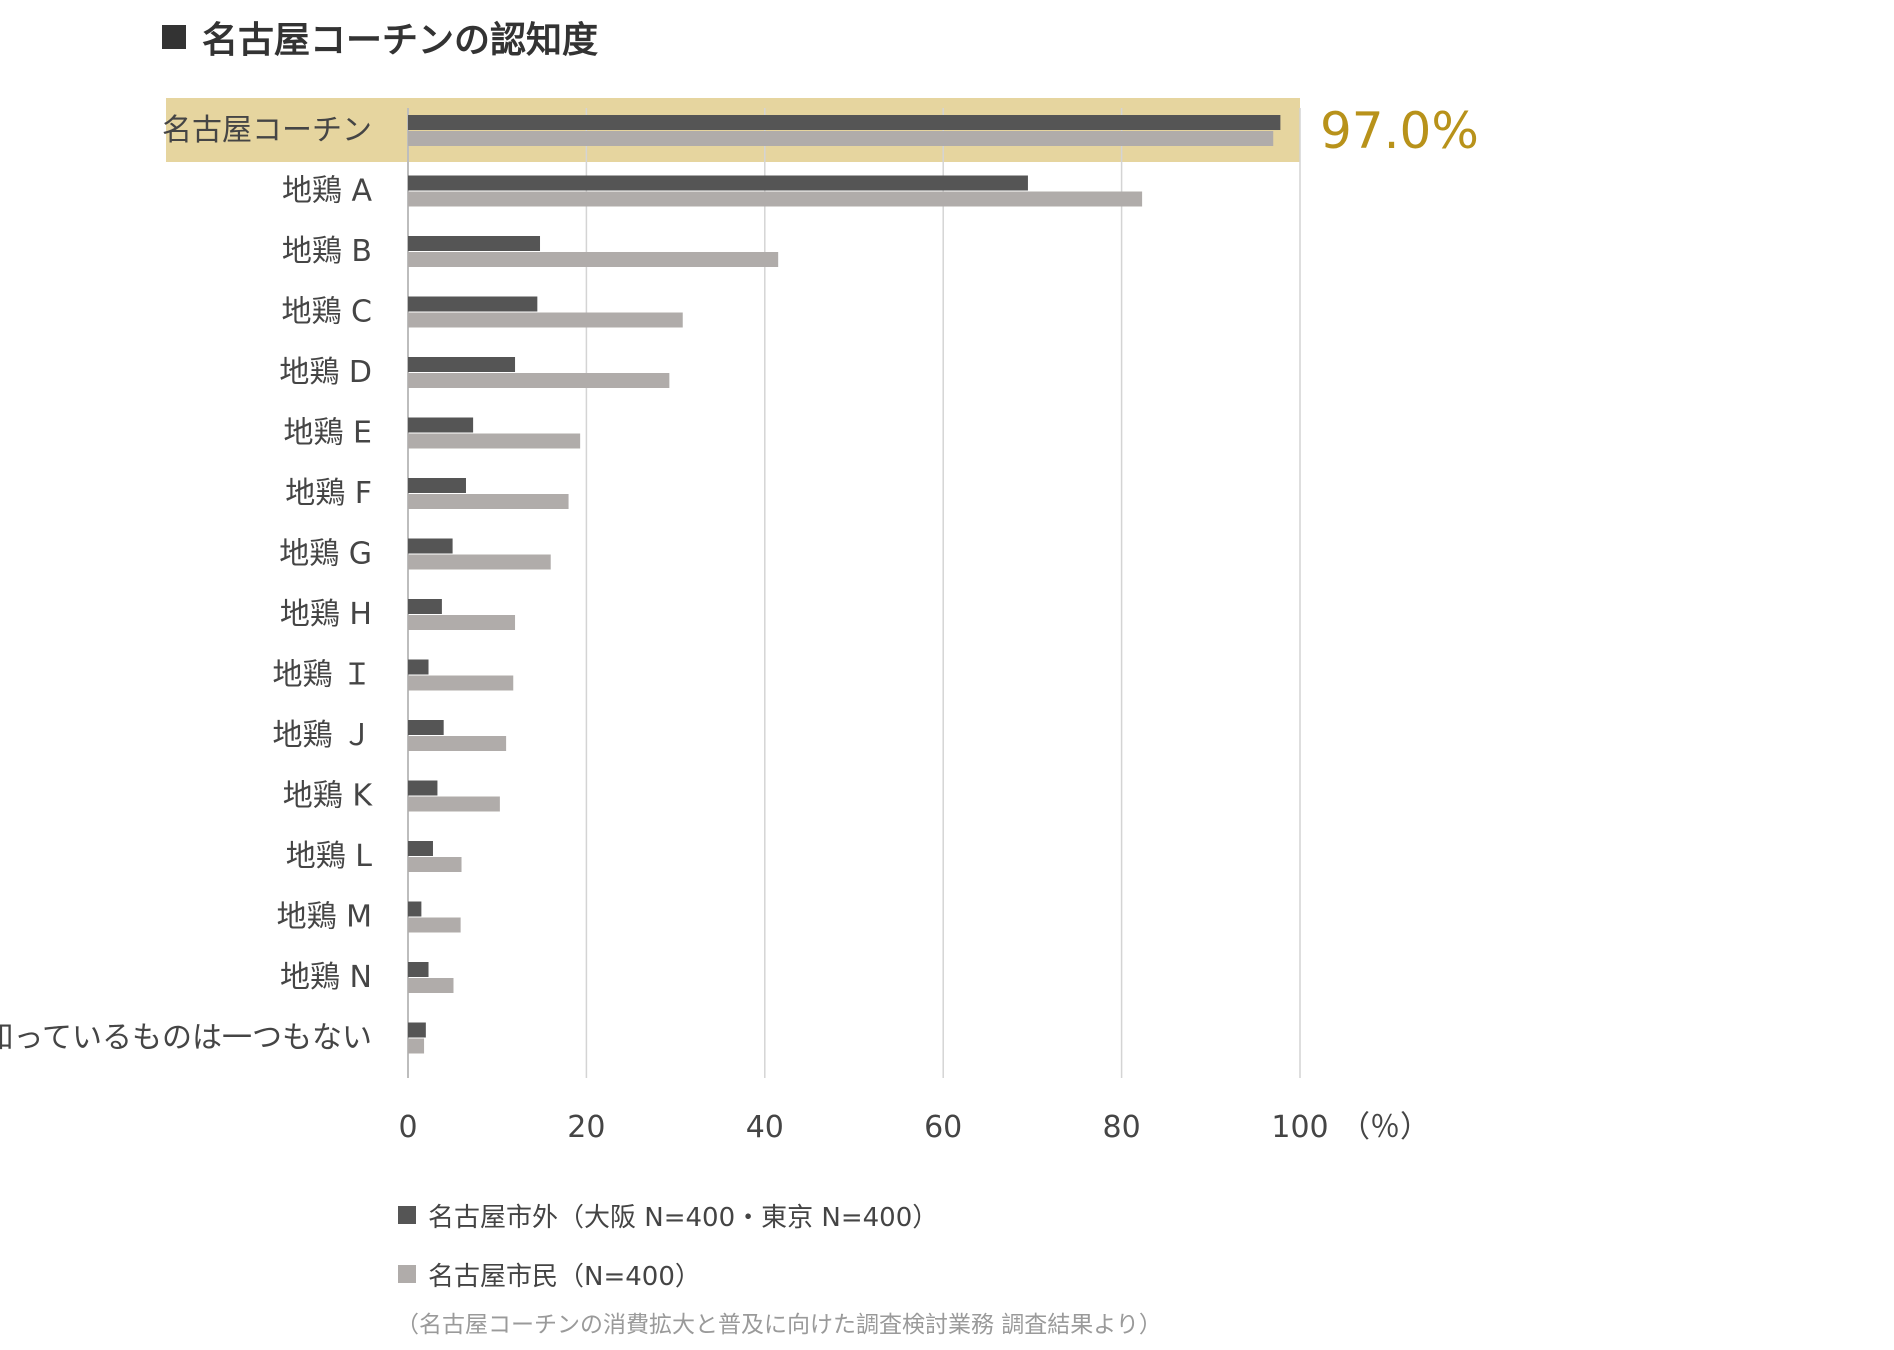 The width and height of the screenshot is (1894, 1350). Describe the element at coordinates (400, 40) in the screenshot. I see `chart-title-text: 名古屋コーチンの認知度` at that location.